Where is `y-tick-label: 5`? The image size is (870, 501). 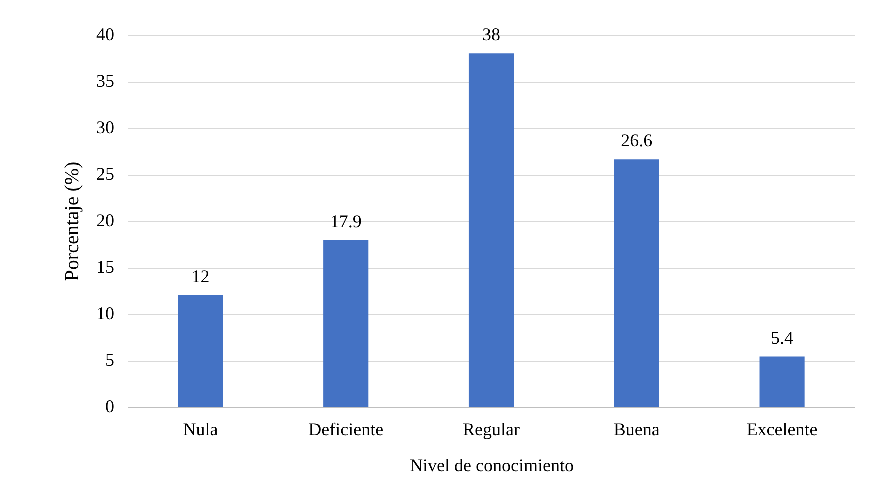 y-tick-label: 5 is located at coordinates (110, 360).